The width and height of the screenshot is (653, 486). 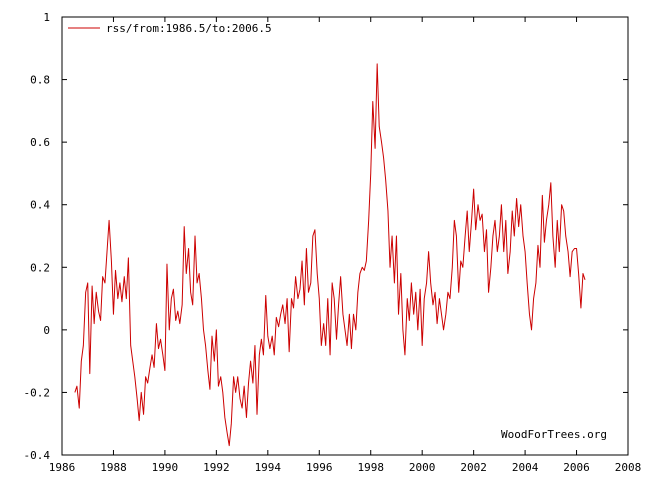 What do you see at coordinates (40, 205) in the screenshot?
I see `y-tick-label: 0.4` at bounding box center [40, 205].